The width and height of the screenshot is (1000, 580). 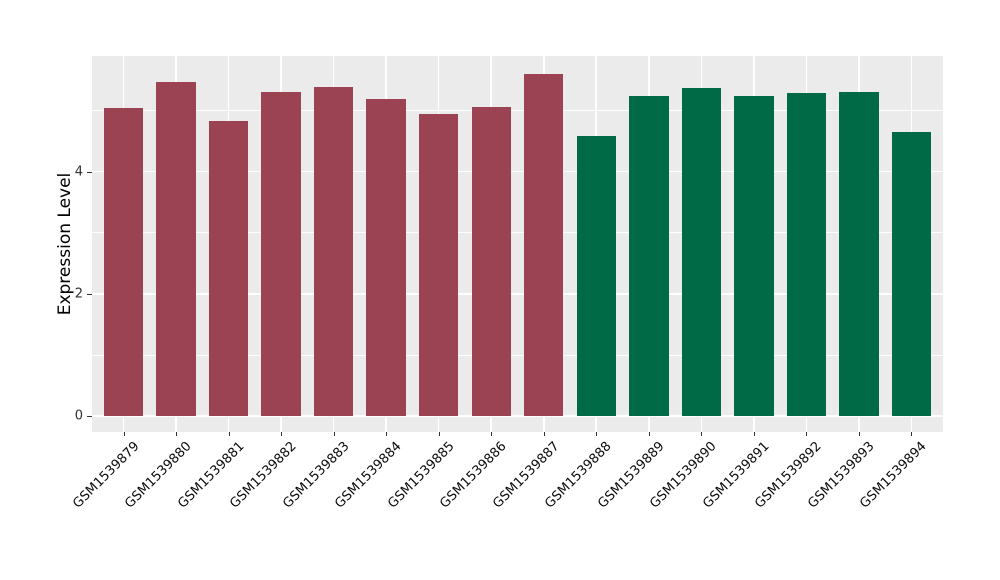 I want to click on bar-GSM1539894, so click(x=911, y=274).